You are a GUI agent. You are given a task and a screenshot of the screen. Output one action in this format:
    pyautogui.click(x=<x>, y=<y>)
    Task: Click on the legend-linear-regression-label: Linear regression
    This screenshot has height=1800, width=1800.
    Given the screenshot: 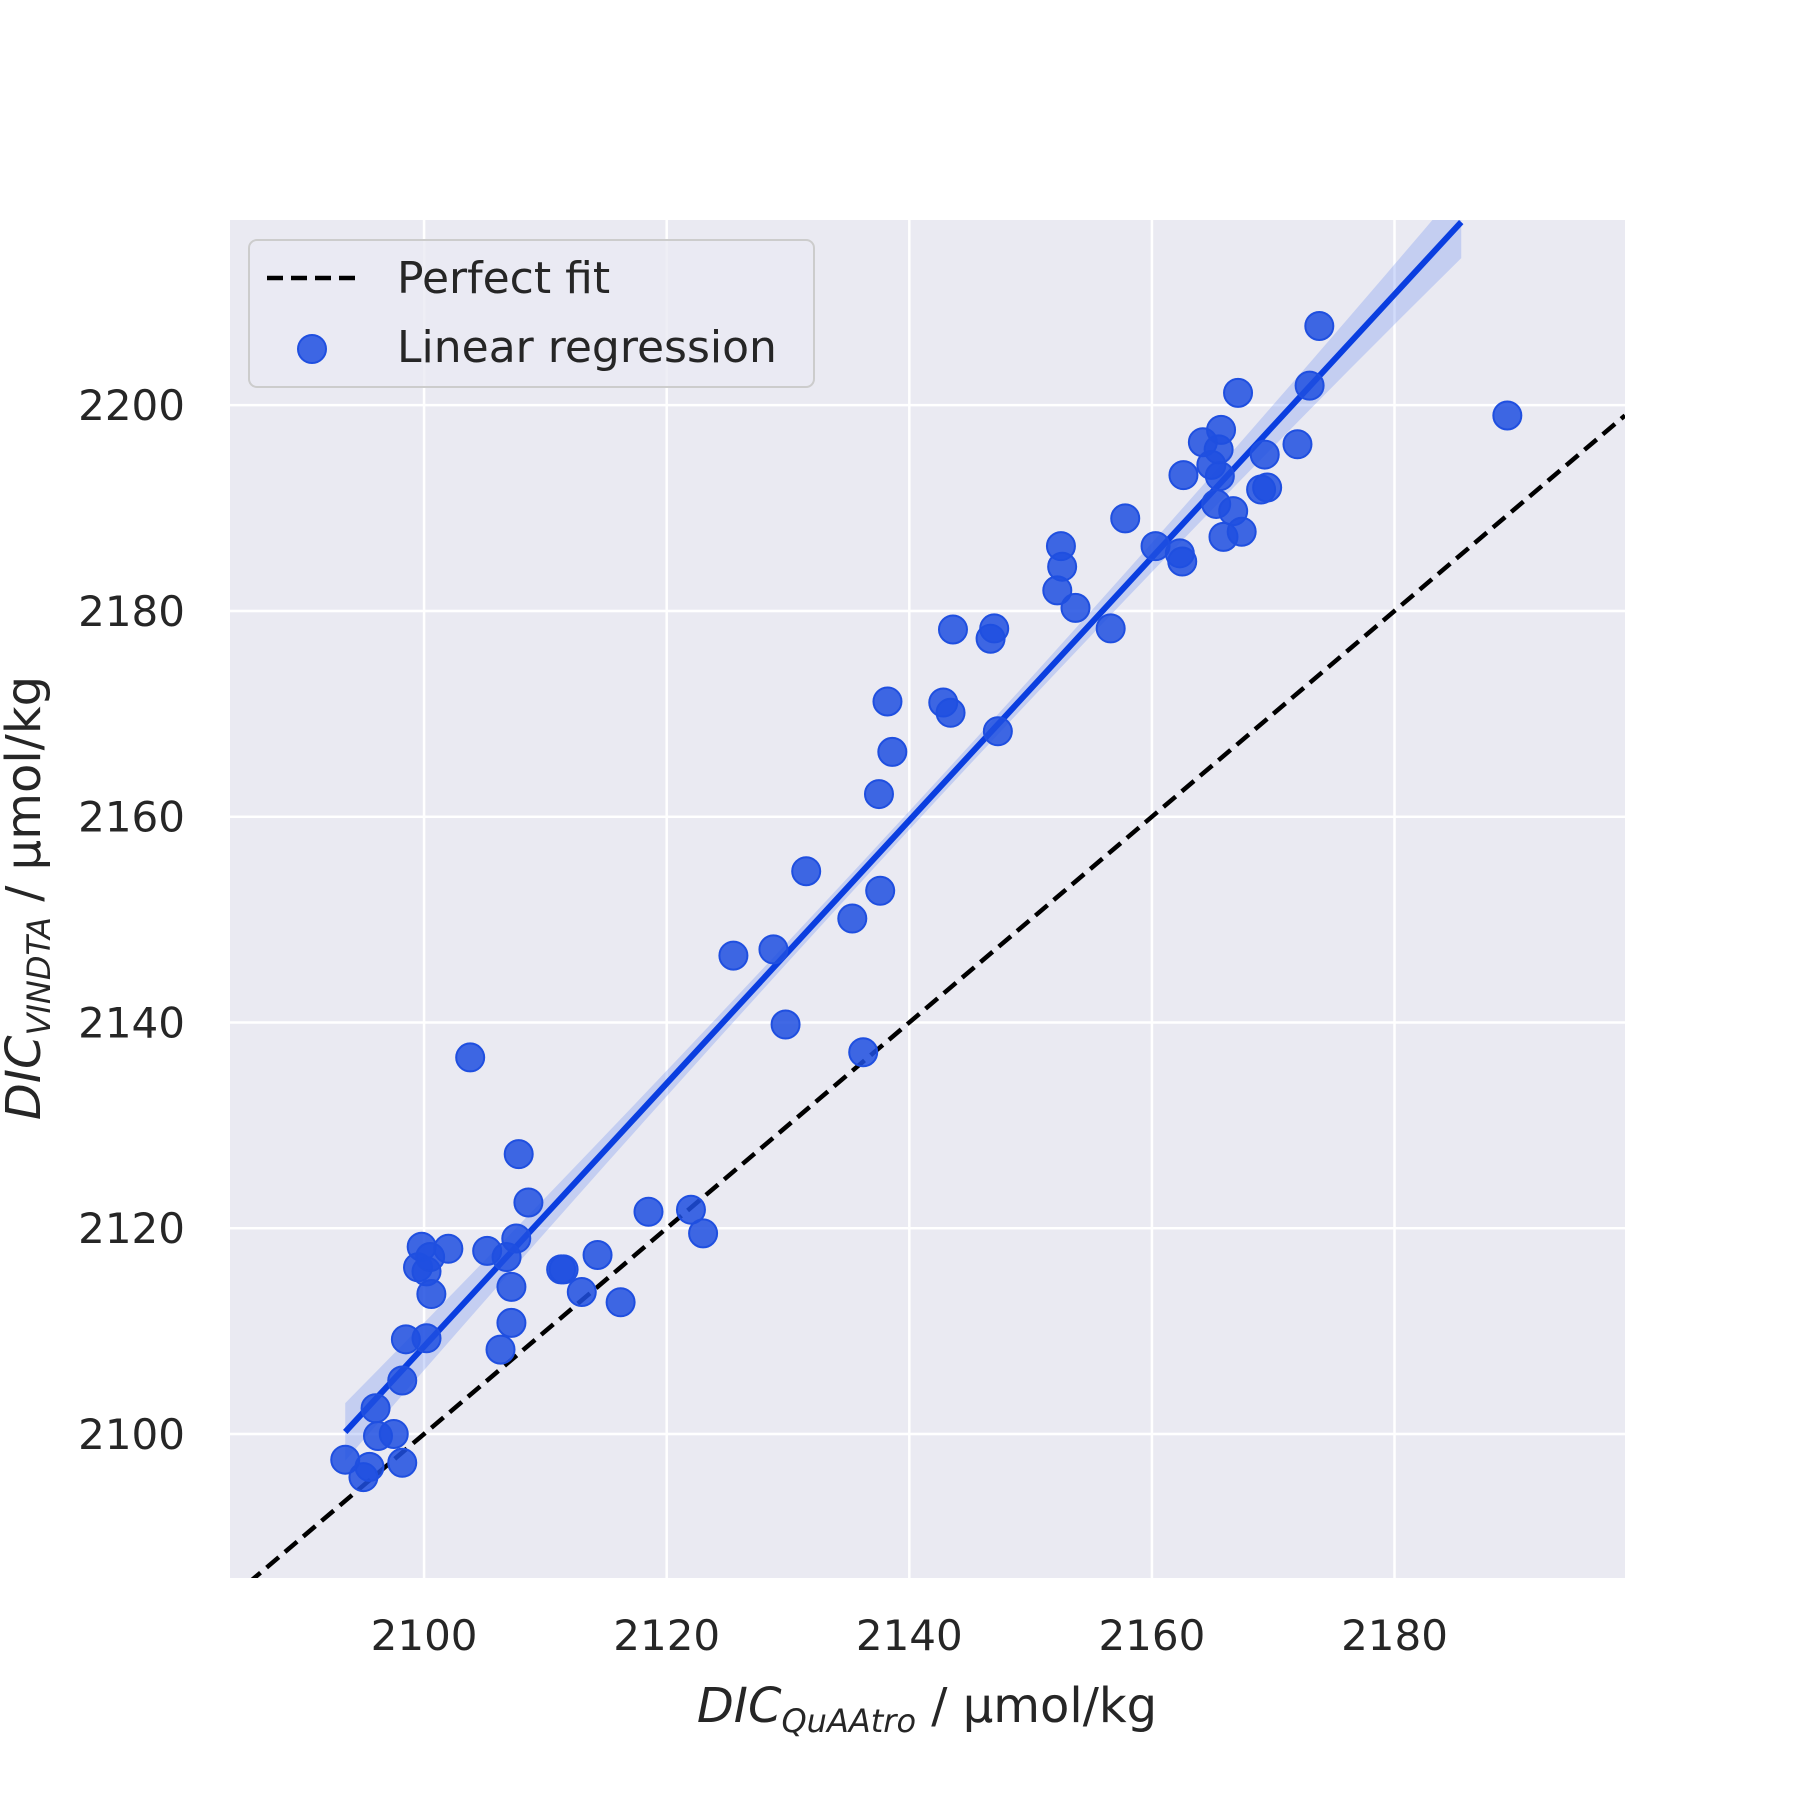 What is the action you would take?
    pyautogui.click(x=587, y=347)
    